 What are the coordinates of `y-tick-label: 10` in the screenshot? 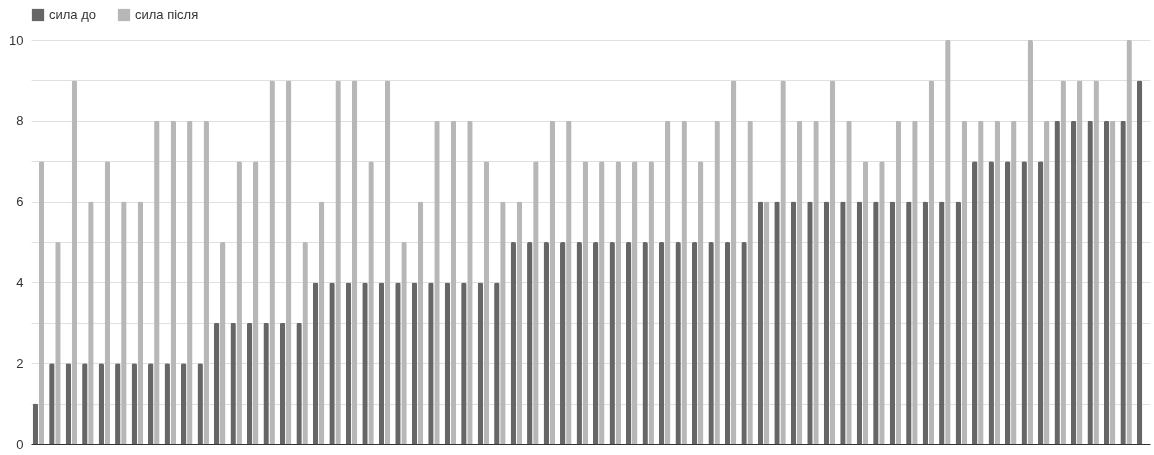 It's located at (16, 40).